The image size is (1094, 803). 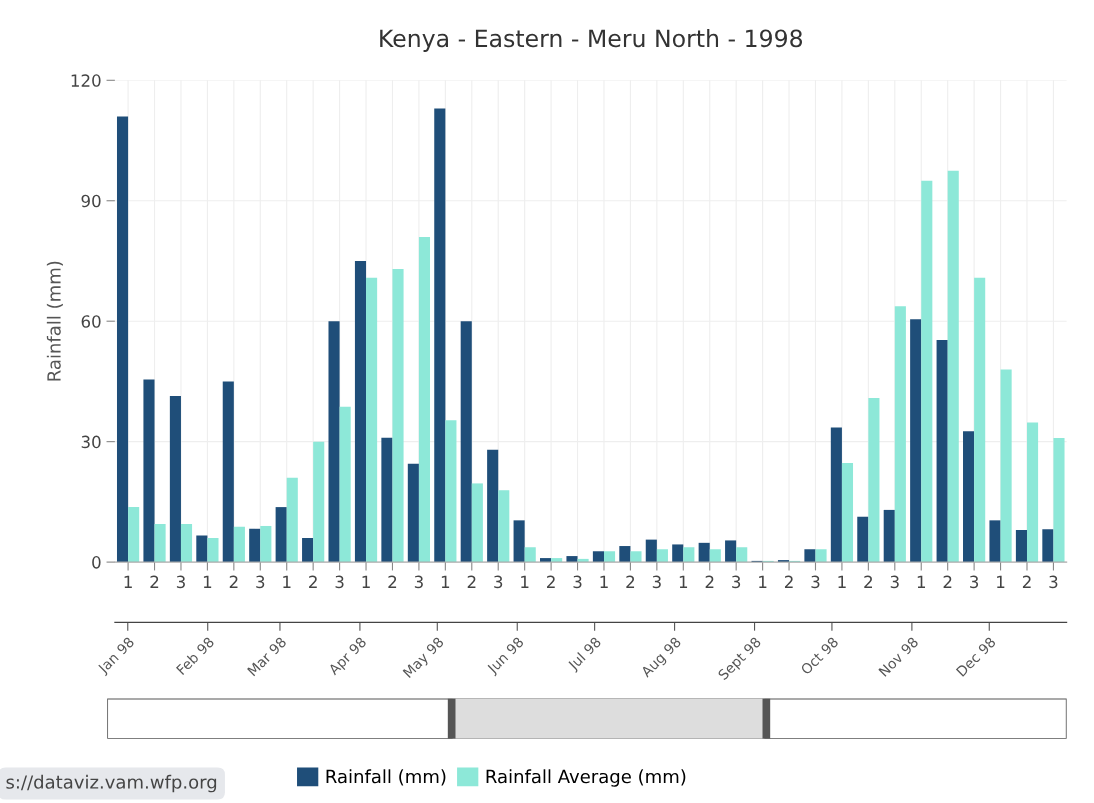 What do you see at coordinates (91, 442) in the screenshot?
I see `y-tick-label: 30` at bounding box center [91, 442].